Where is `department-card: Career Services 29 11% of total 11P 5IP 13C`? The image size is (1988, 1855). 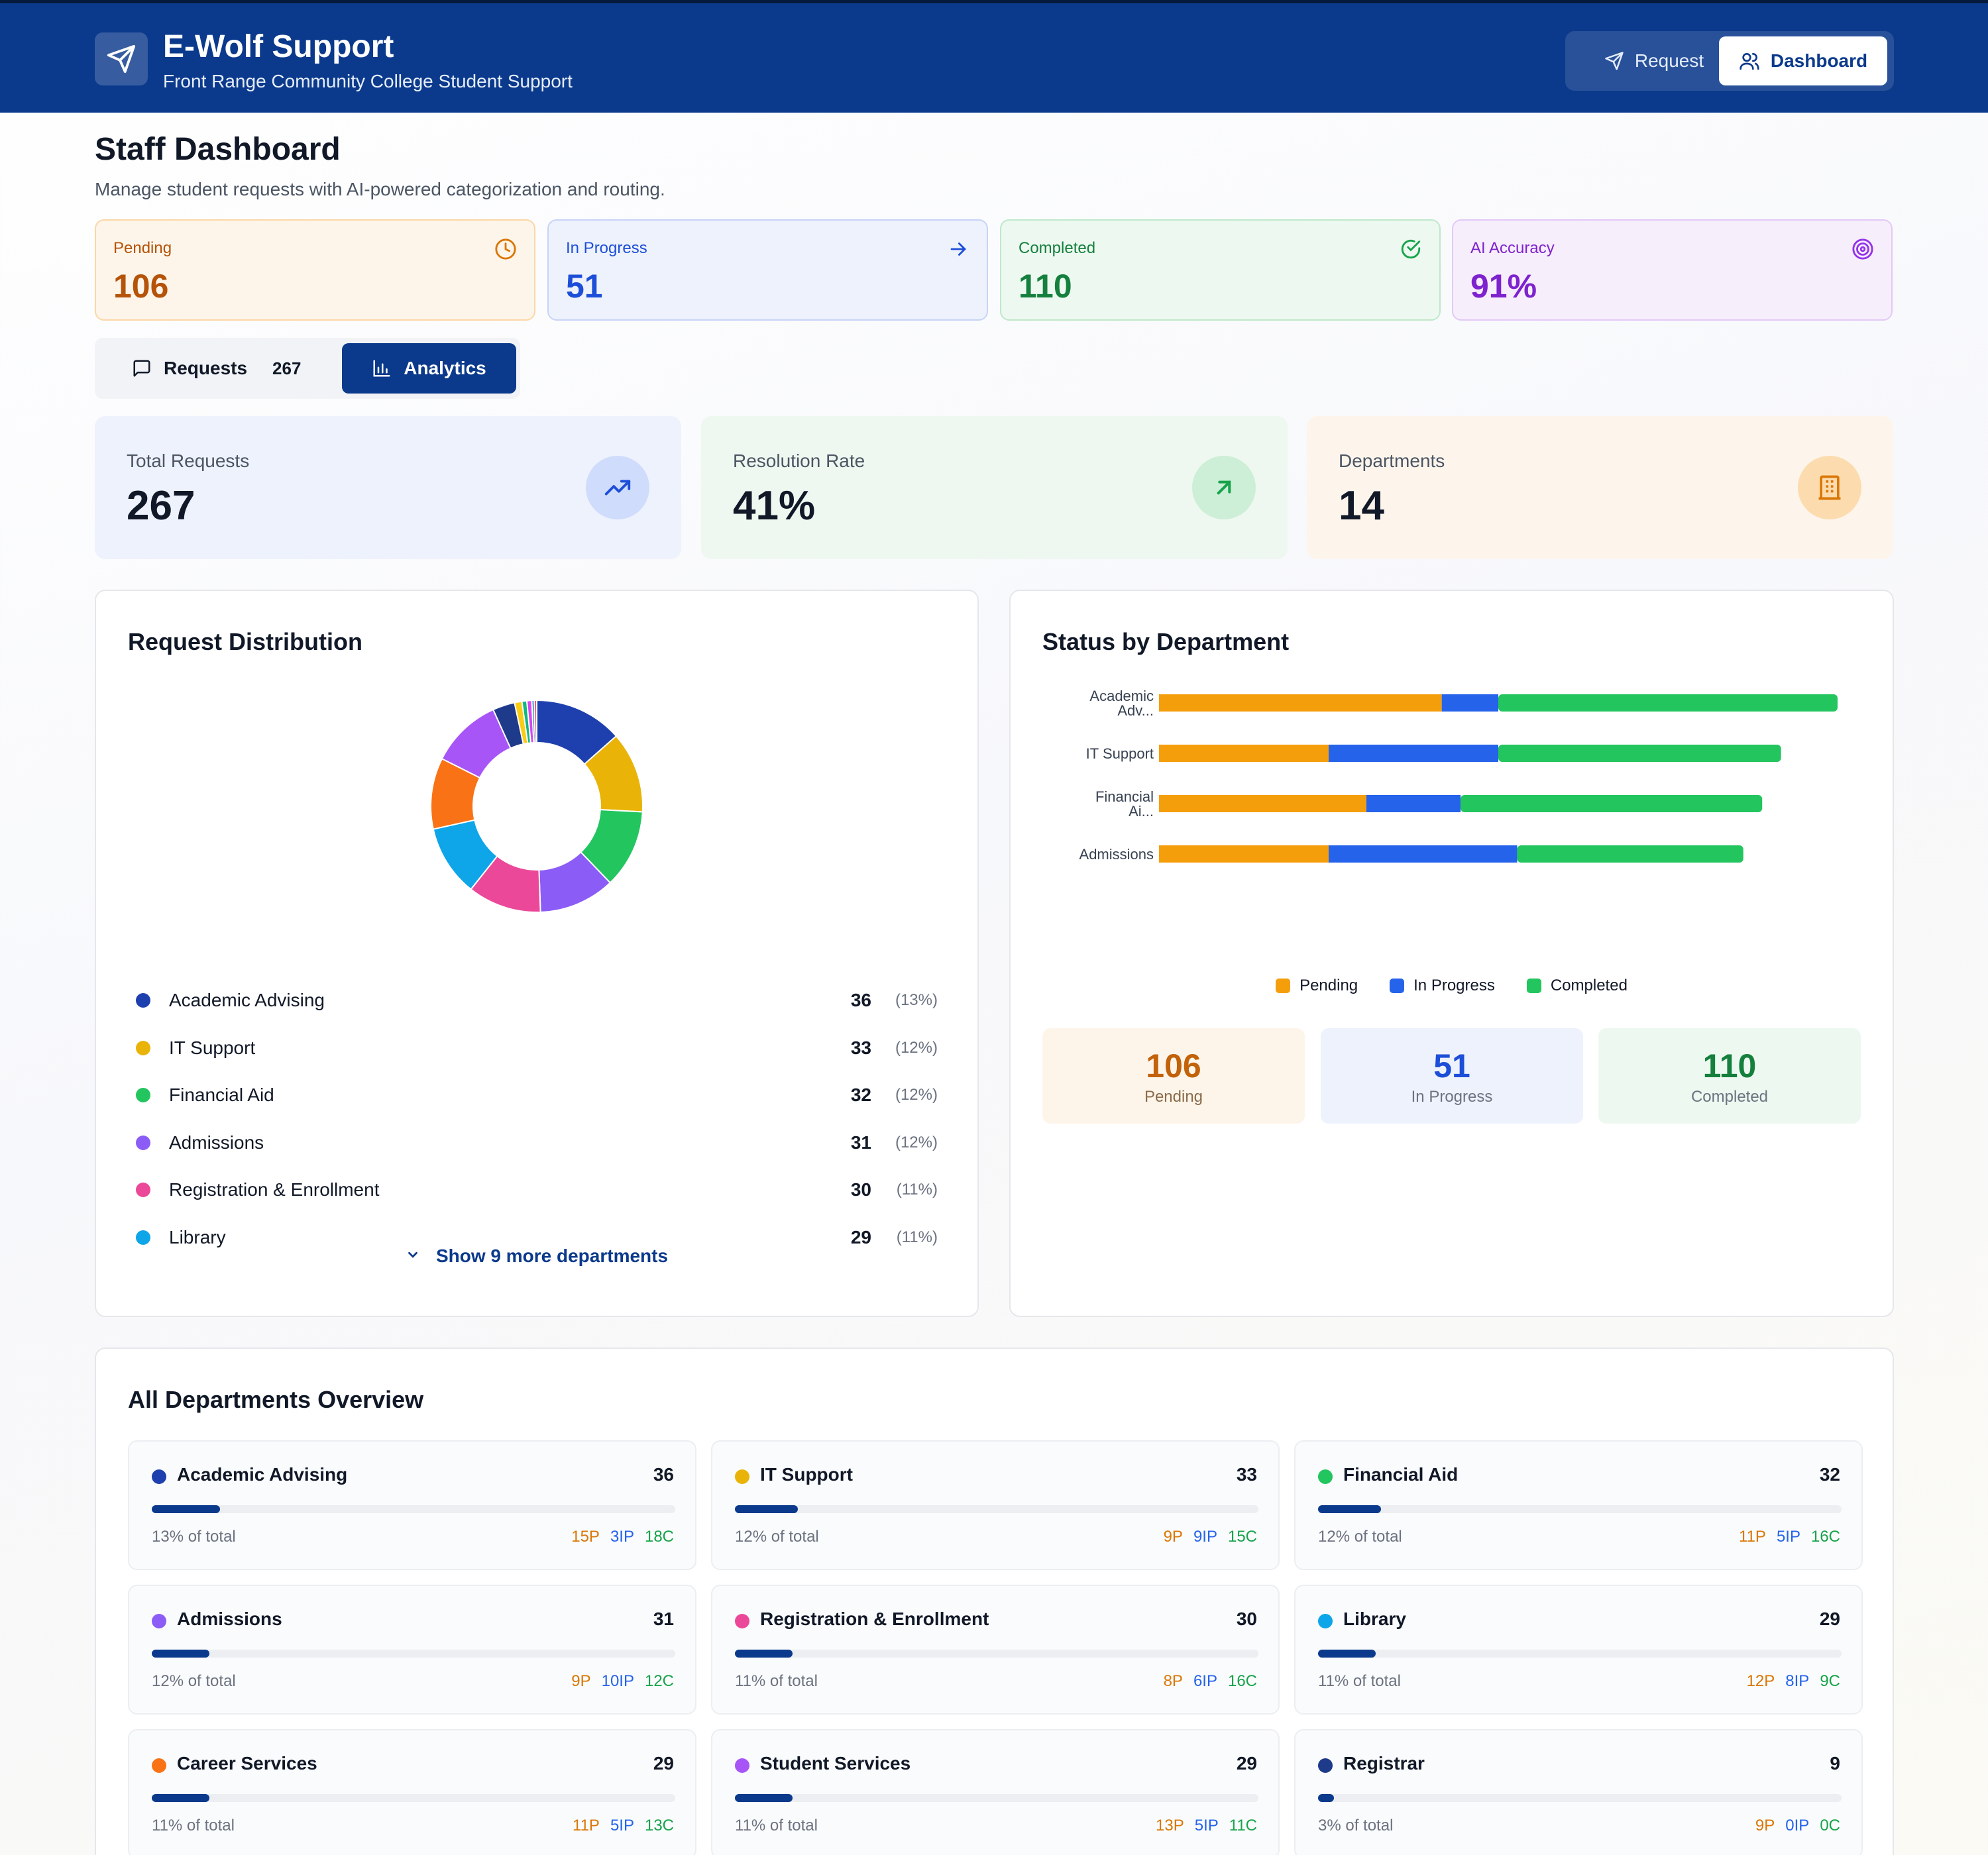
department-card: Career Services 29 11% of total 11P 5IP 13C is located at coordinates (412, 1792).